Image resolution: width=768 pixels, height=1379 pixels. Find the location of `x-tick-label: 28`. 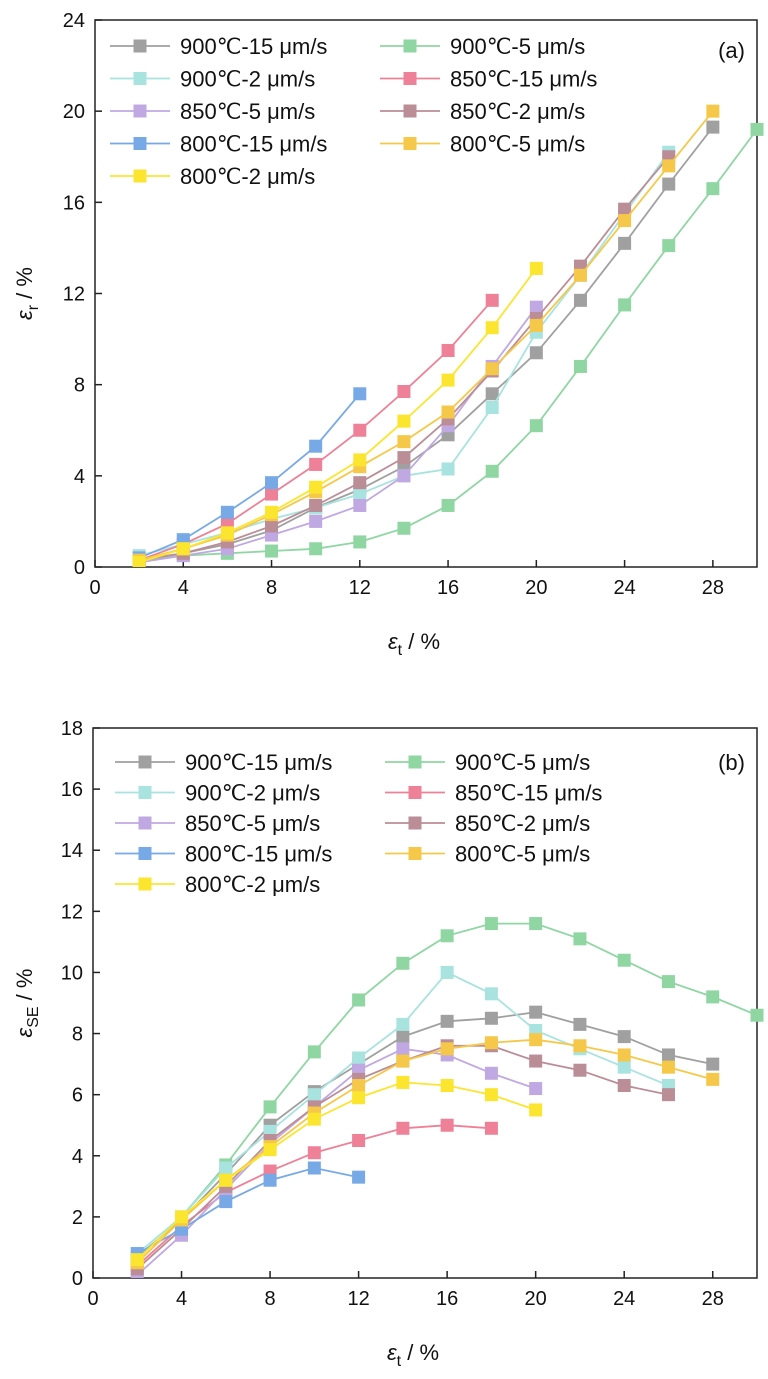

x-tick-label: 28 is located at coordinates (713, 1299).